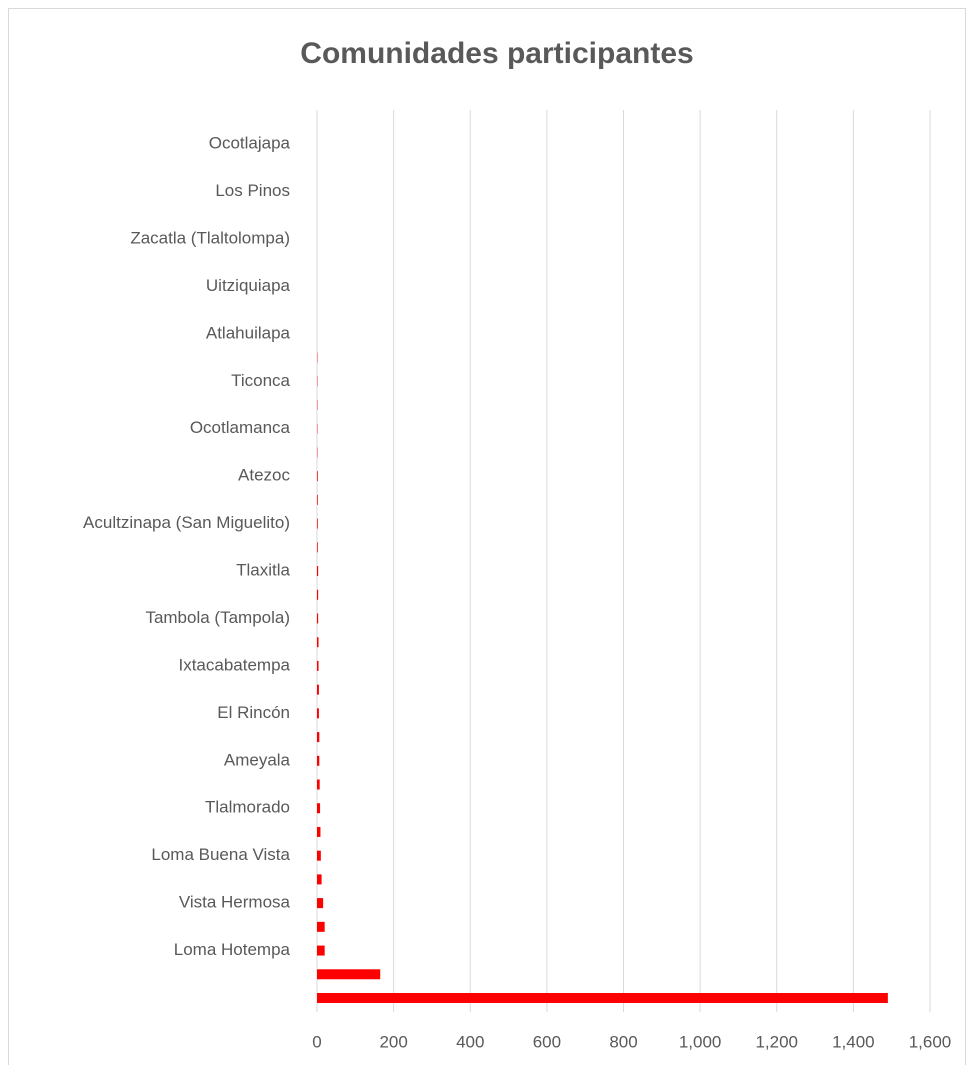  What do you see at coordinates (263, 570) in the screenshot?
I see `y-tick-label: Tlaxitla` at bounding box center [263, 570].